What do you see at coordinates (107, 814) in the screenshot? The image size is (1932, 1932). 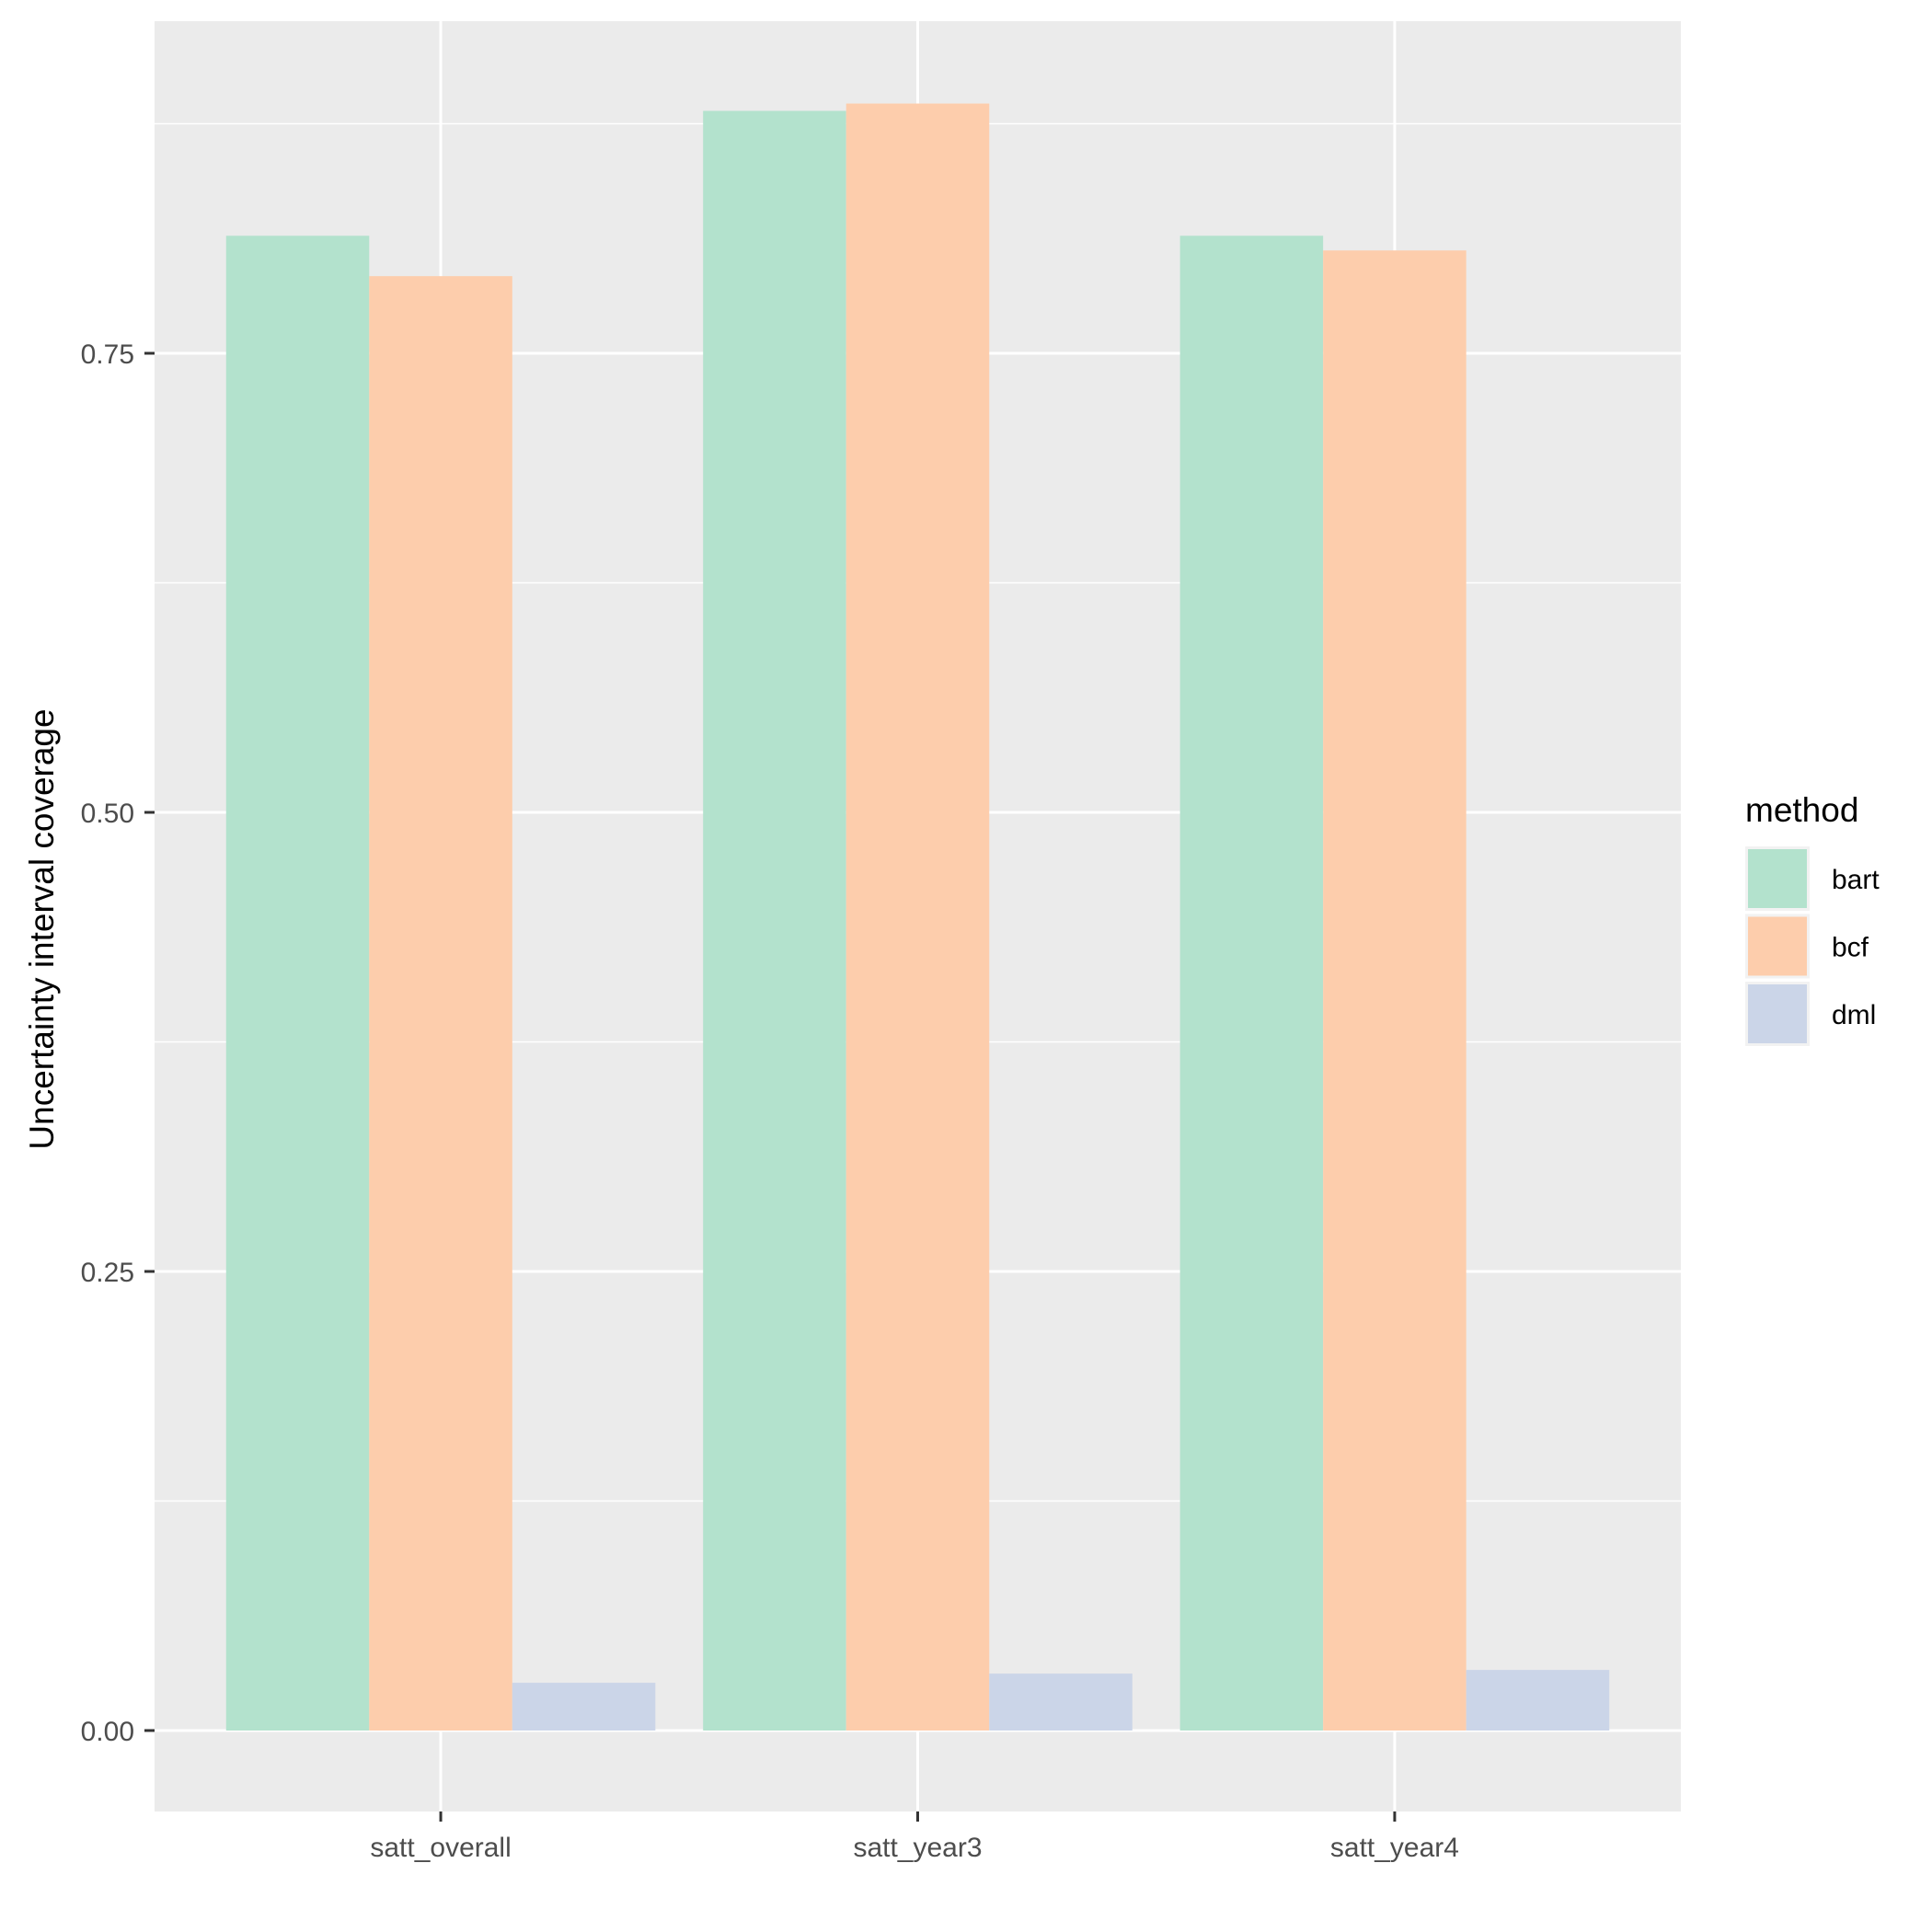 I see `y-tick-label: 0.50` at bounding box center [107, 814].